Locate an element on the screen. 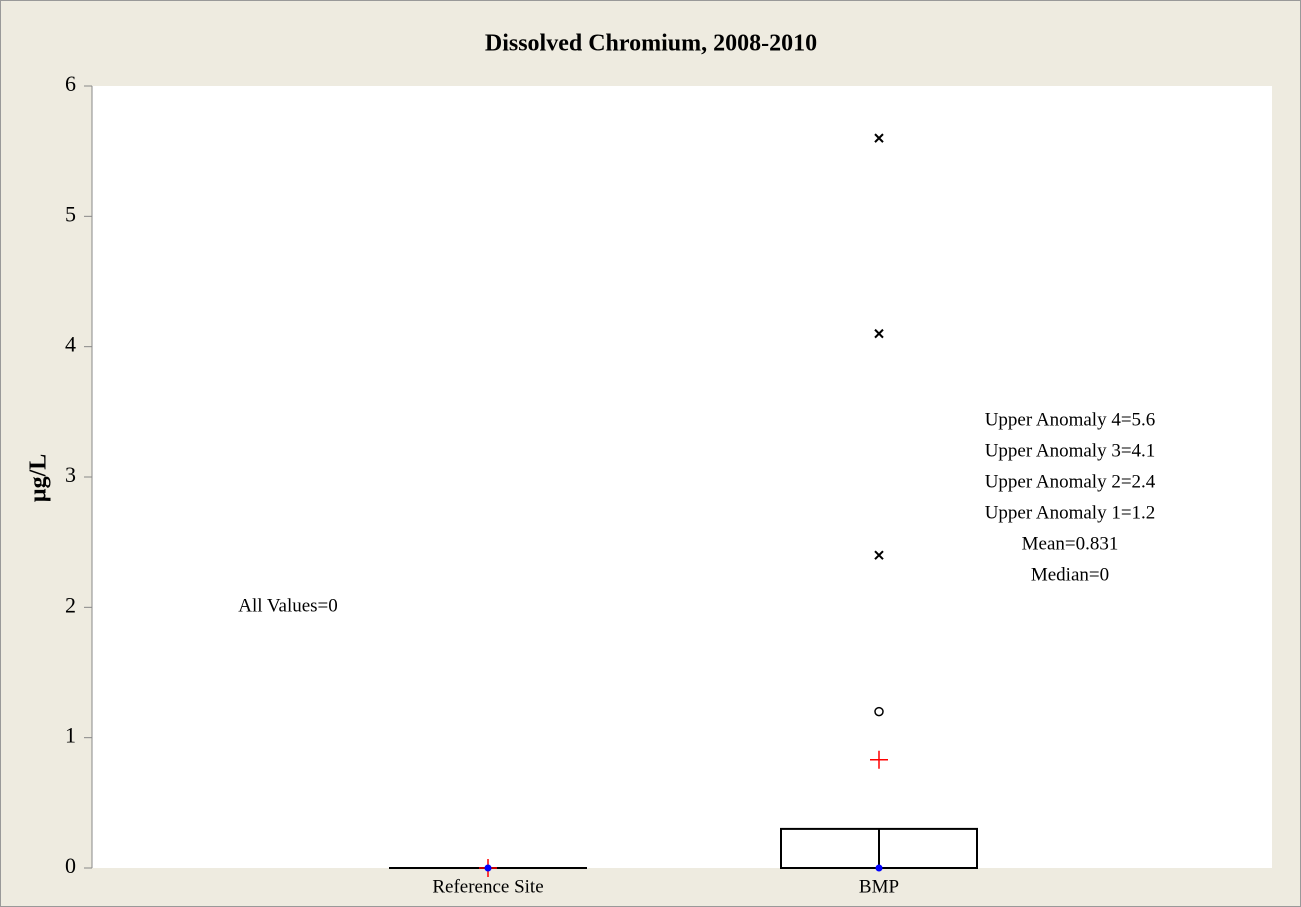 The image size is (1301, 907). mean-marker is located at coordinates (879, 759).